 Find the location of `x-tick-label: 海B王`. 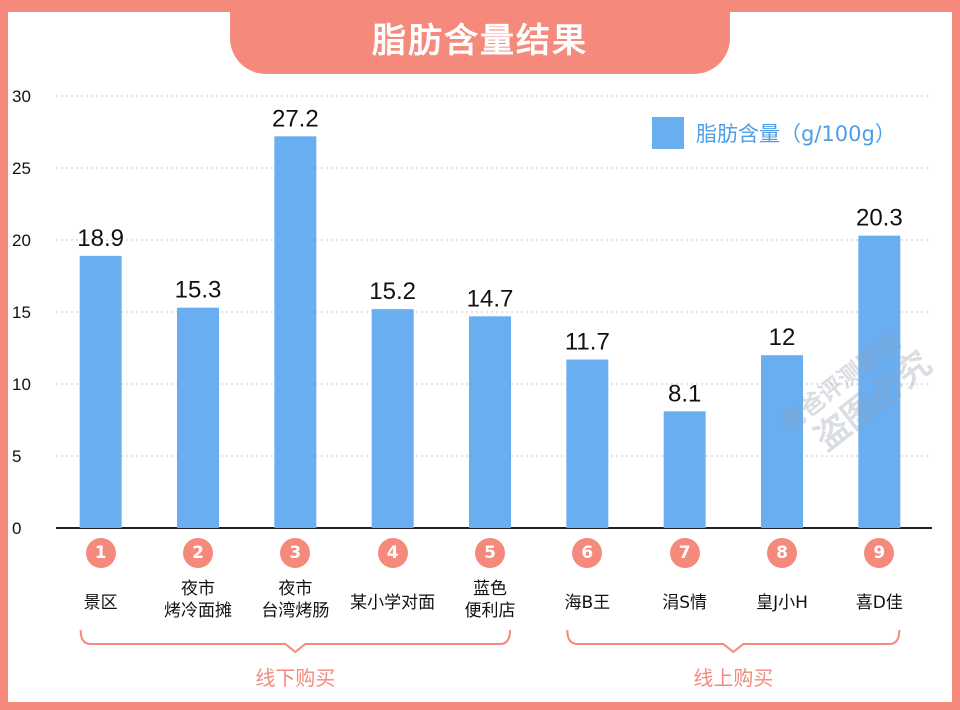

x-tick-label: 海B王 is located at coordinates (587, 603).